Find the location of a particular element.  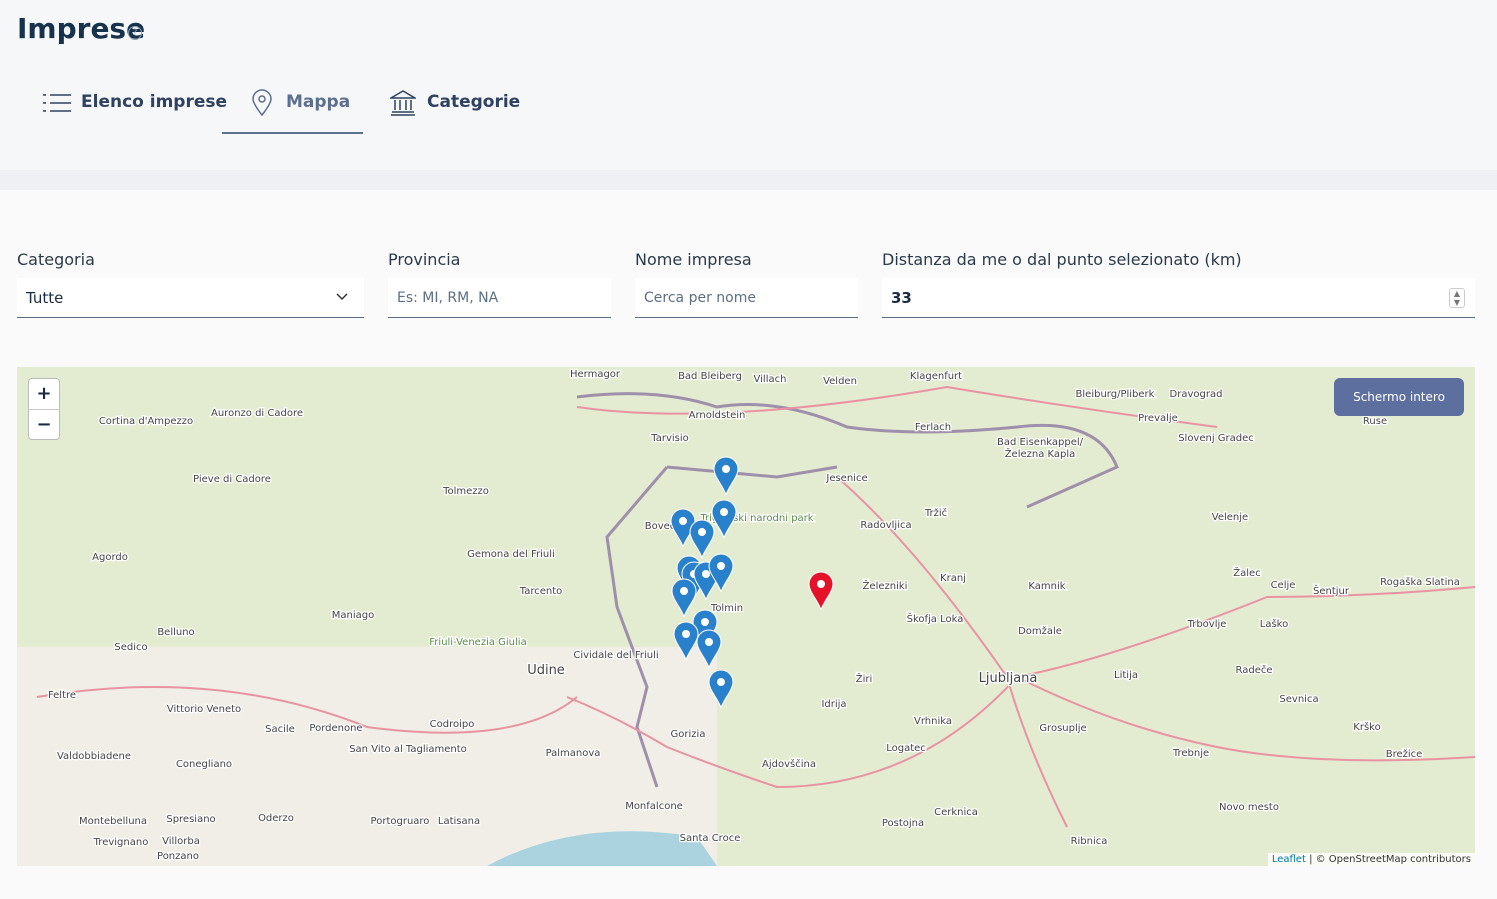

fullscreen-button: Schermo intero is located at coordinates (1399, 397).